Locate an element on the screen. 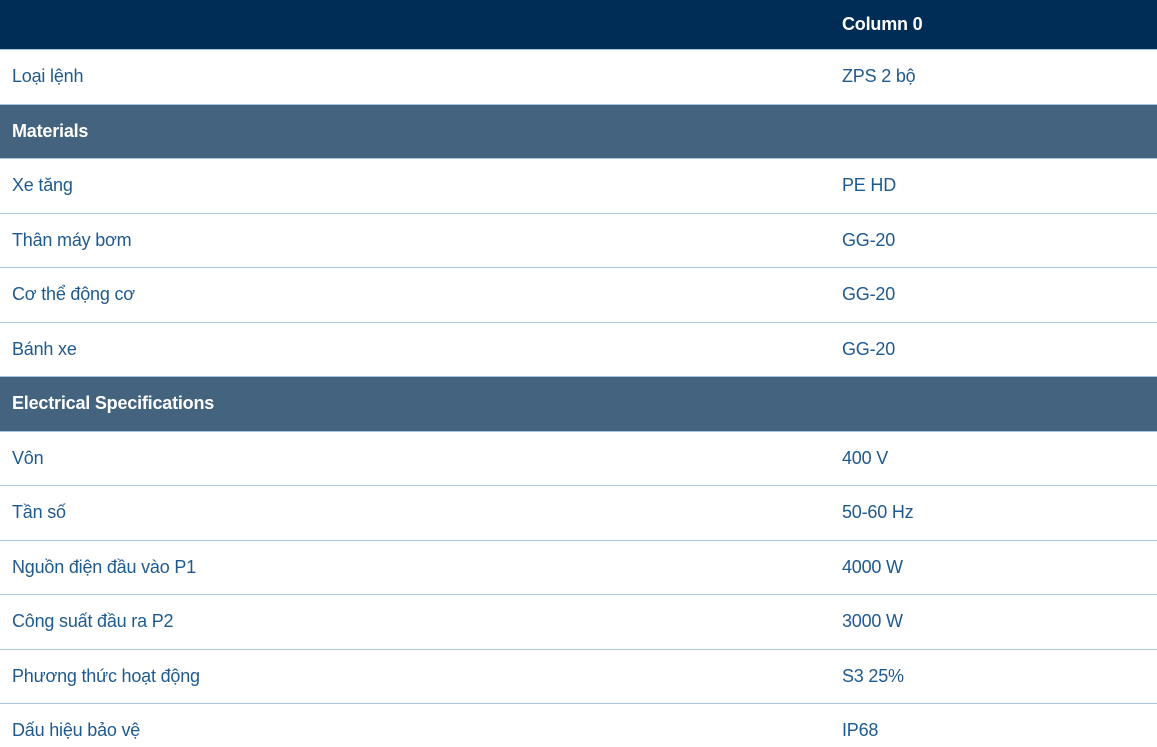 This screenshot has width=1157, height=747. table-row: Công suất đầu ra P2 3000 W is located at coordinates (578, 622).